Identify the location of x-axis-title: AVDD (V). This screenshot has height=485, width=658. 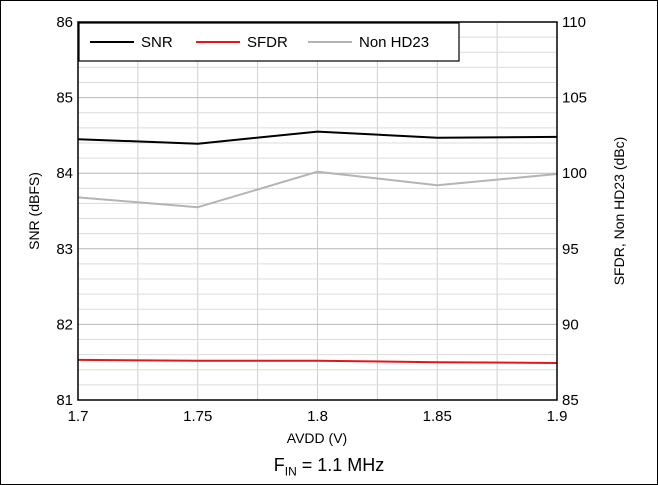
(317, 438).